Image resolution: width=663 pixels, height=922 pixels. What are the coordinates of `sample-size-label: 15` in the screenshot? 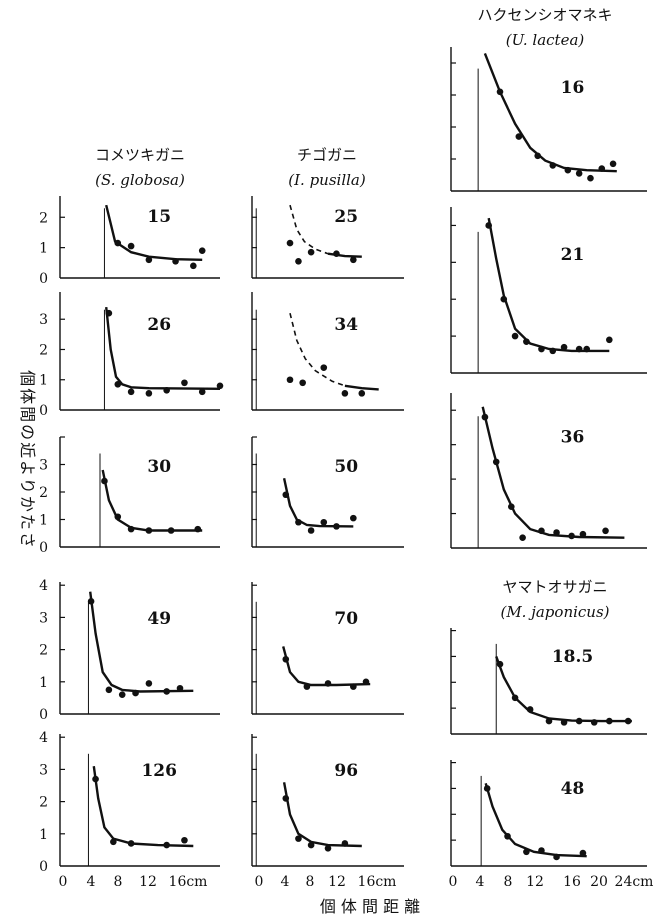 It's located at (159, 217).